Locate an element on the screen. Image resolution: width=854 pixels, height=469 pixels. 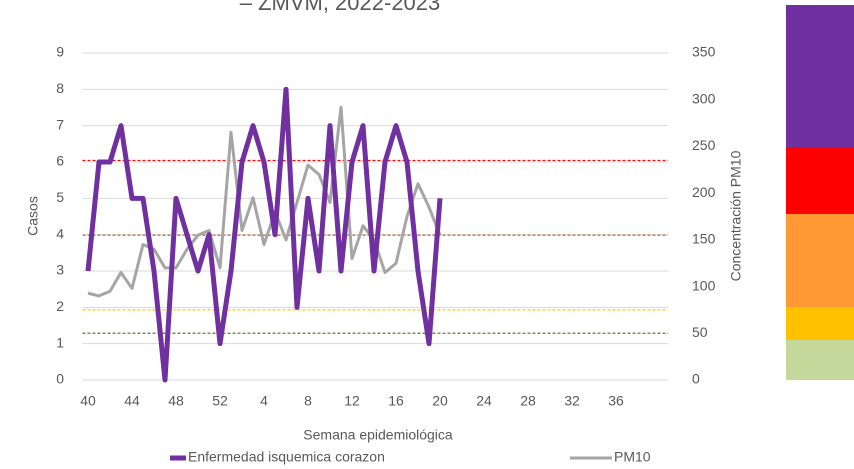
x-tick-label: 36 is located at coordinates (616, 401).